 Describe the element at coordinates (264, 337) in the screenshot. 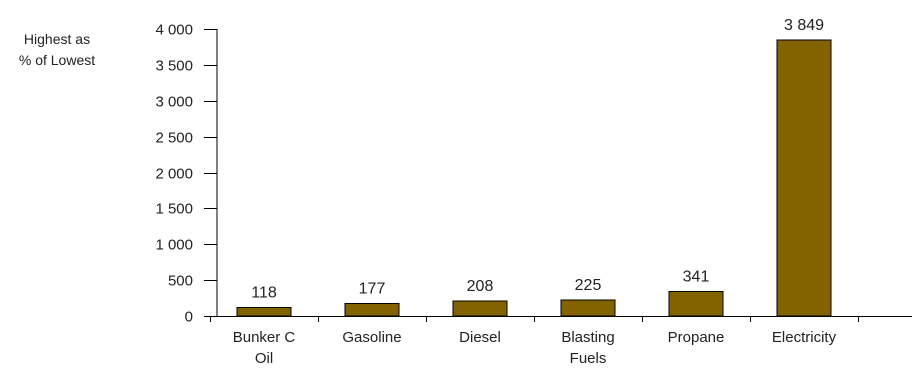

I see `x-category-label: Bunker C` at that location.